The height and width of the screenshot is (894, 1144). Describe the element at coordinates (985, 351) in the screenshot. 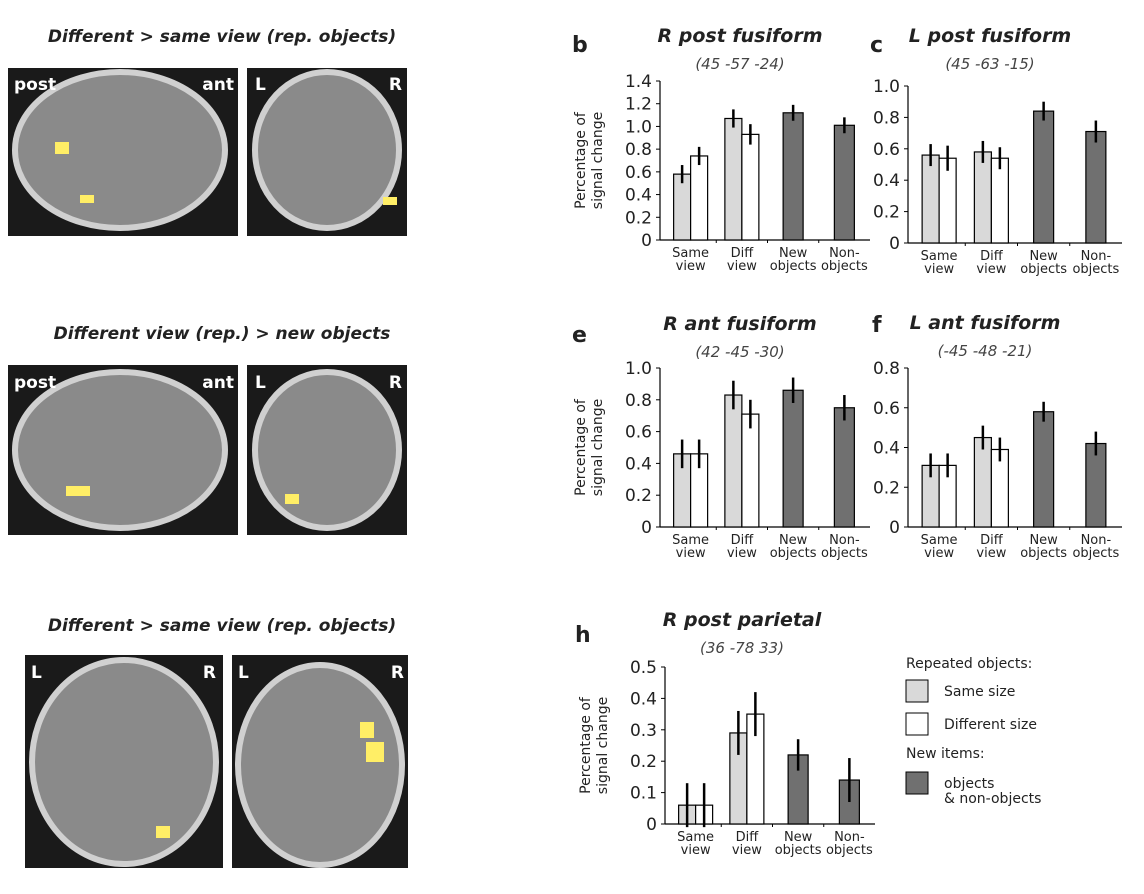

I see `chart-subtitle: (-45 -48 -21)` at that location.